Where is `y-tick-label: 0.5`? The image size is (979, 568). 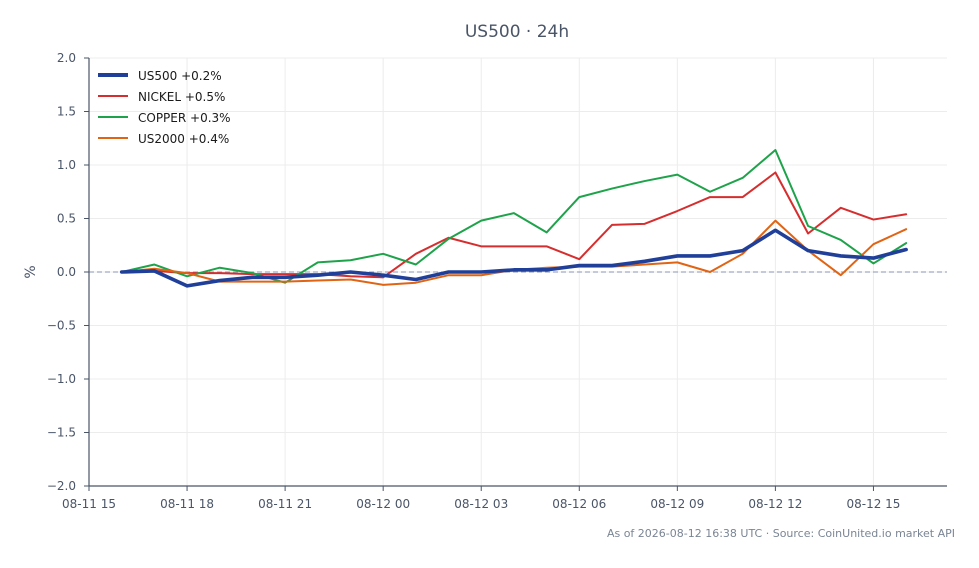
y-tick-label: 0.5 is located at coordinates (66, 219).